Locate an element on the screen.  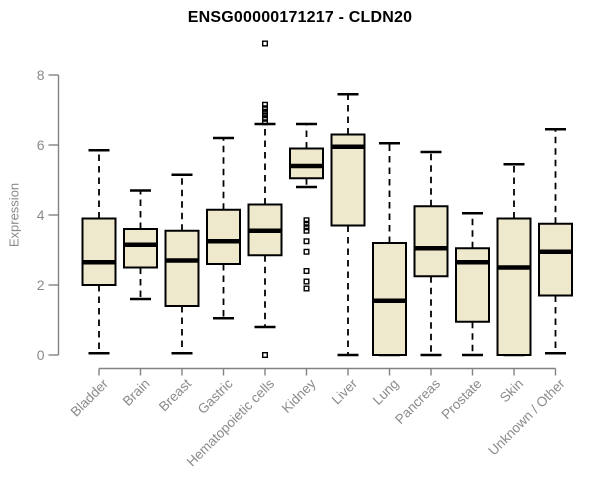
y-tick-label: 8 is located at coordinates (41, 75).